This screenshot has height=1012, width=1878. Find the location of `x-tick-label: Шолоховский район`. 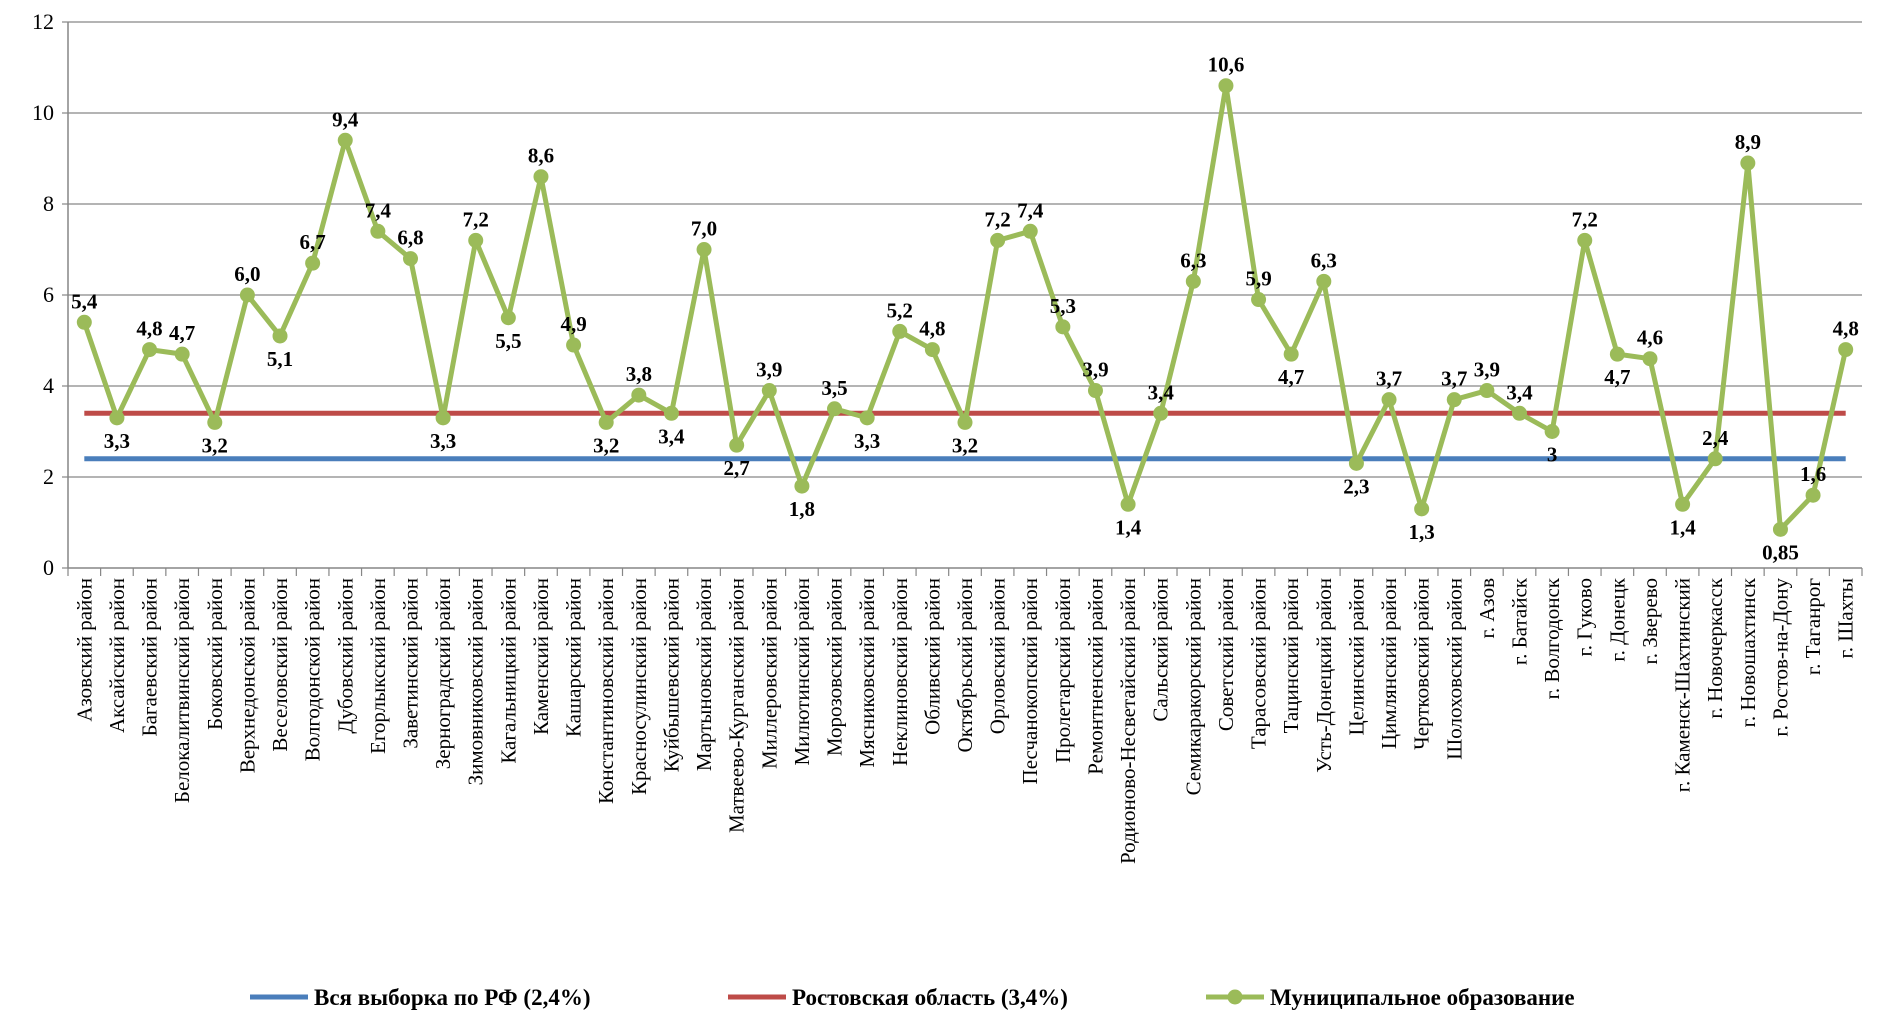

x-tick-label: Шолоховский район is located at coordinates (1454, 669).